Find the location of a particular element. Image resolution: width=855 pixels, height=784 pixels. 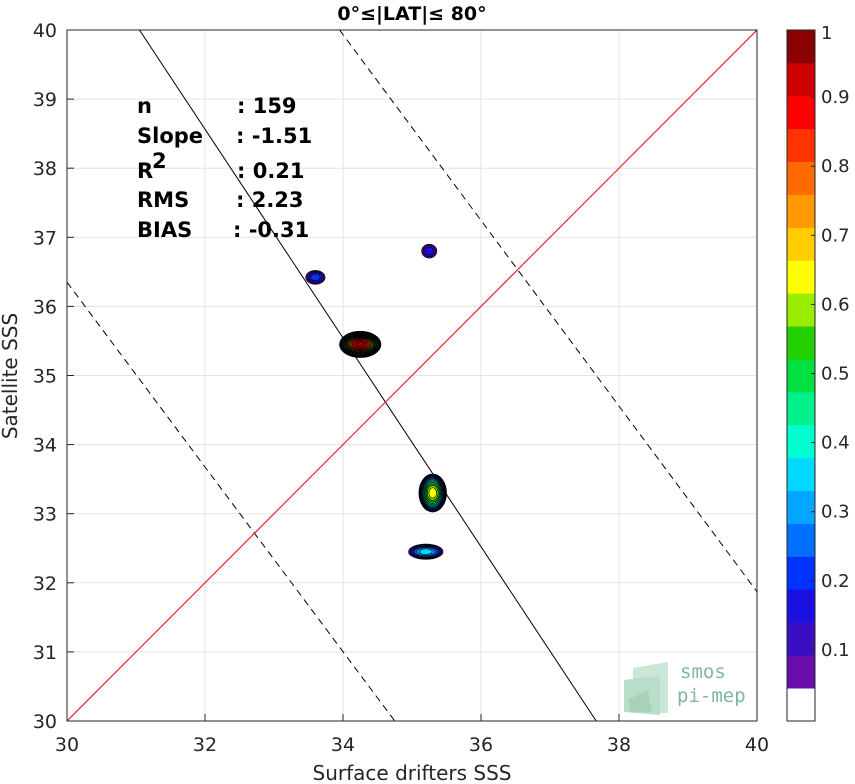

y-tick-label: 36 is located at coordinates (45, 307).